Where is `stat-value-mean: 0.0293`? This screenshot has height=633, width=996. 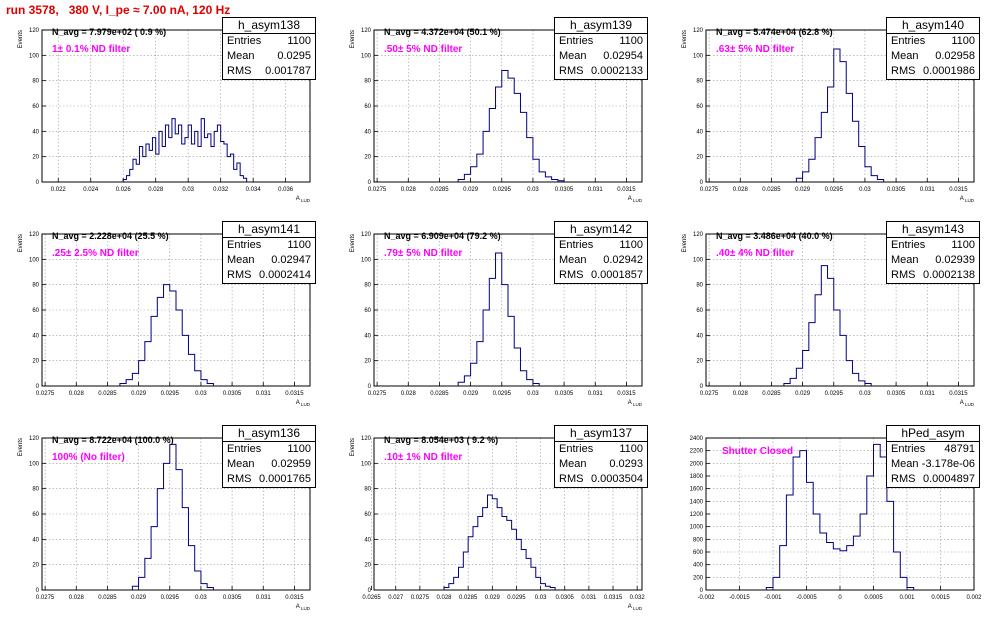
stat-value-mean: 0.0293 is located at coordinates (626, 464).